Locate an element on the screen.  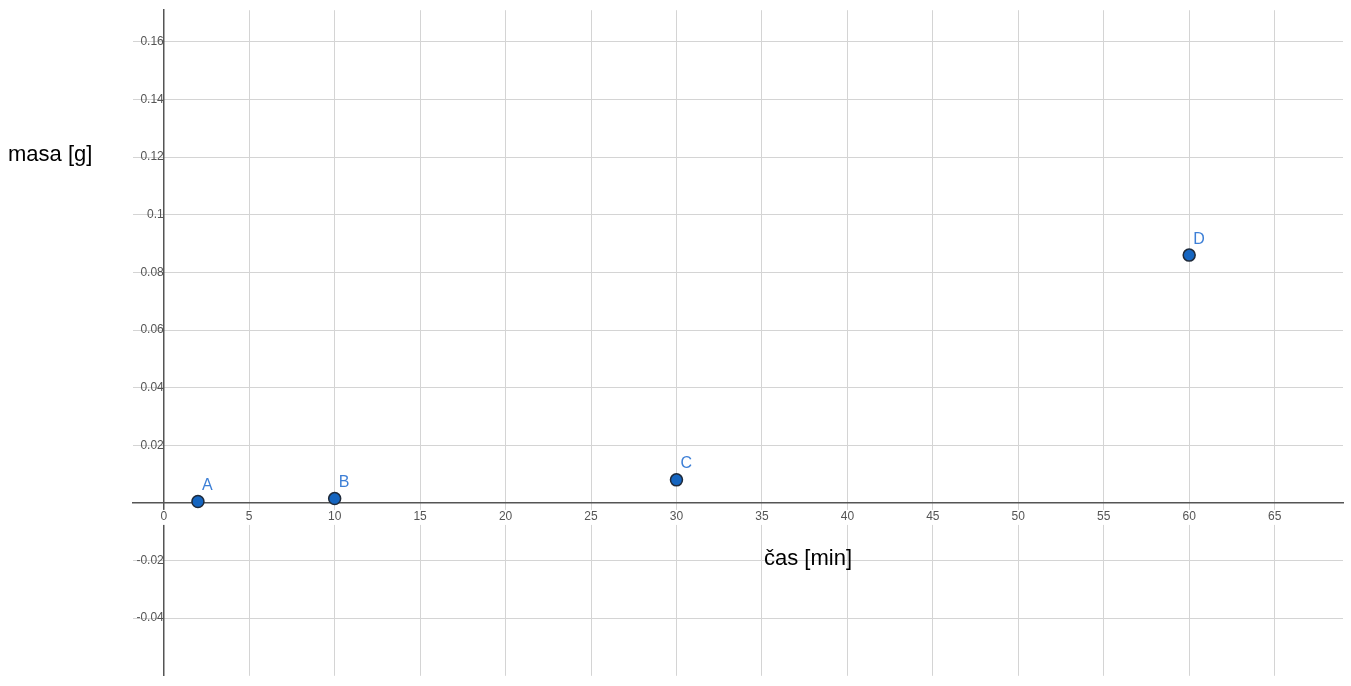
annotation: D is located at coordinates (1199, 238).